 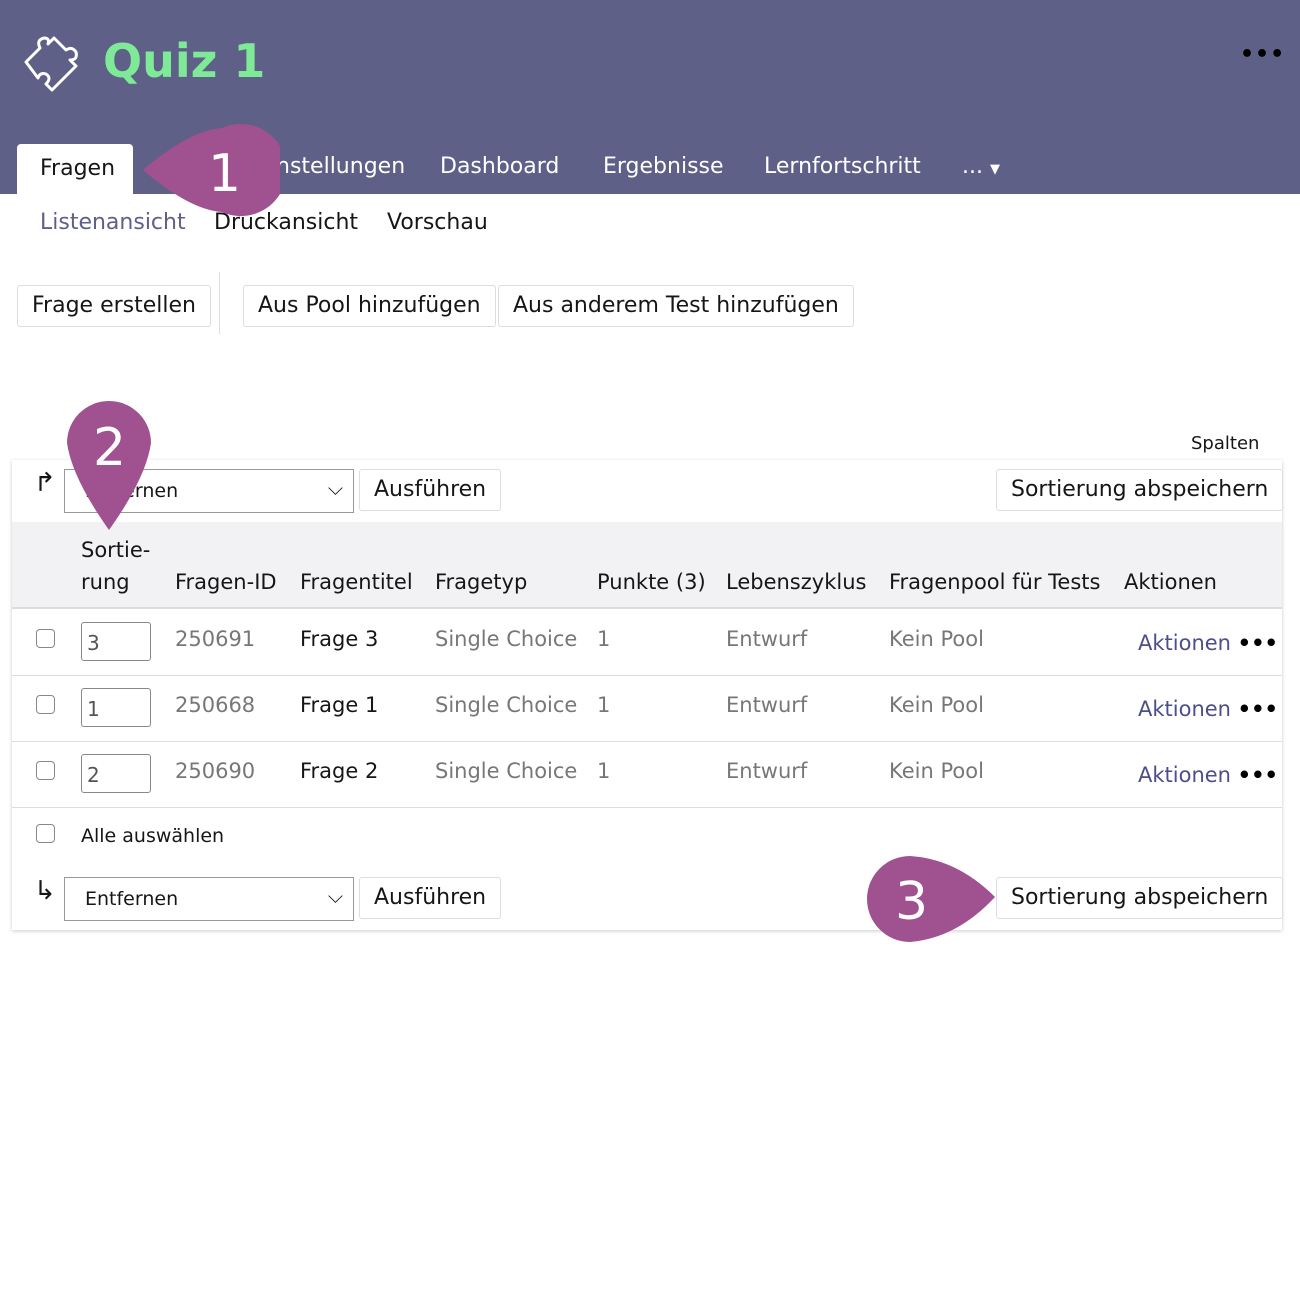 I want to click on tab-dashboard: Dashboard, so click(x=500, y=166).